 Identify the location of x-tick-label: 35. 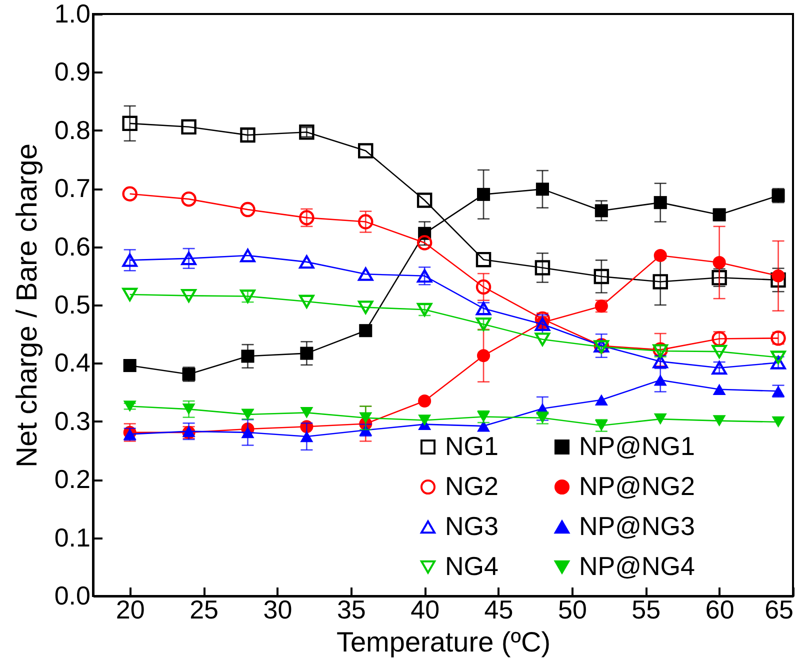
(351, 609).